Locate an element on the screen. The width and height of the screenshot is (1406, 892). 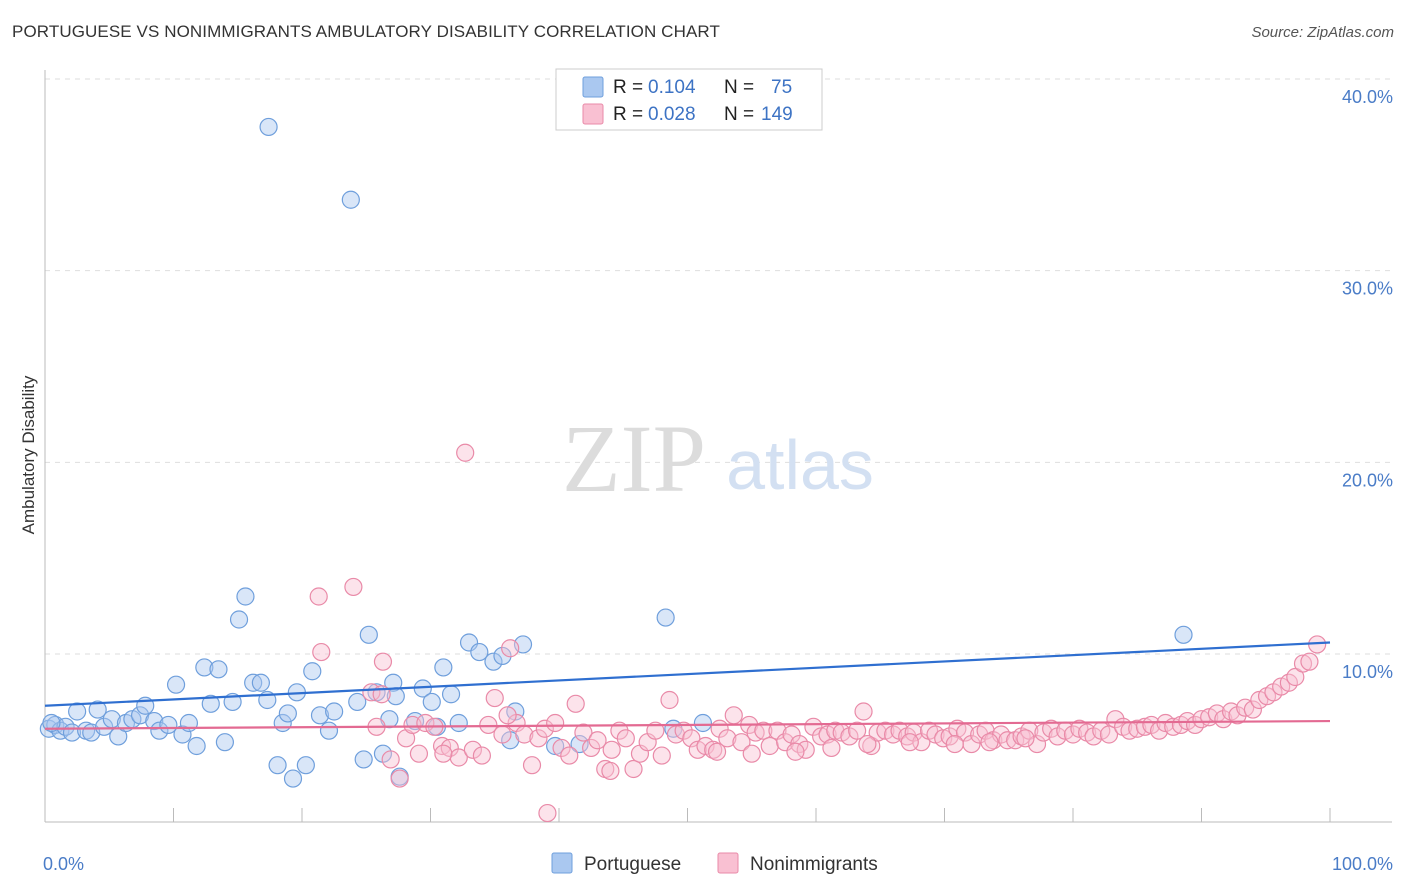
watermark-atlas: atlas is located at coordinates (800, 465).